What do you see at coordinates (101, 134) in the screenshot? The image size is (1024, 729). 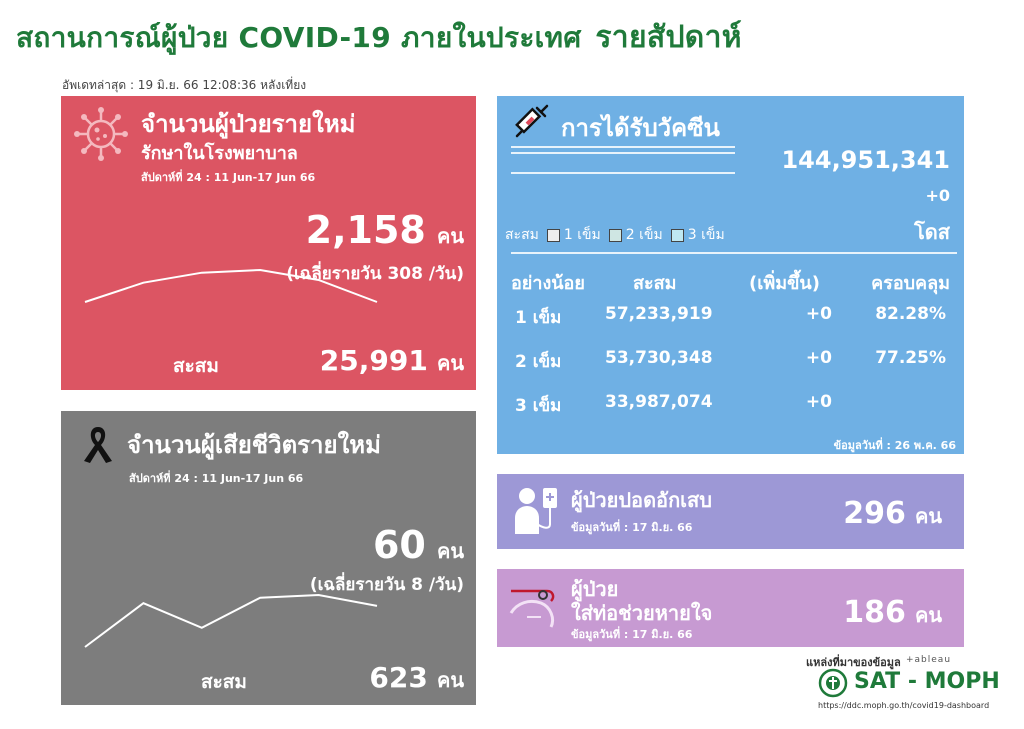 I see `virus-icon` at bounding box center [101, 134].